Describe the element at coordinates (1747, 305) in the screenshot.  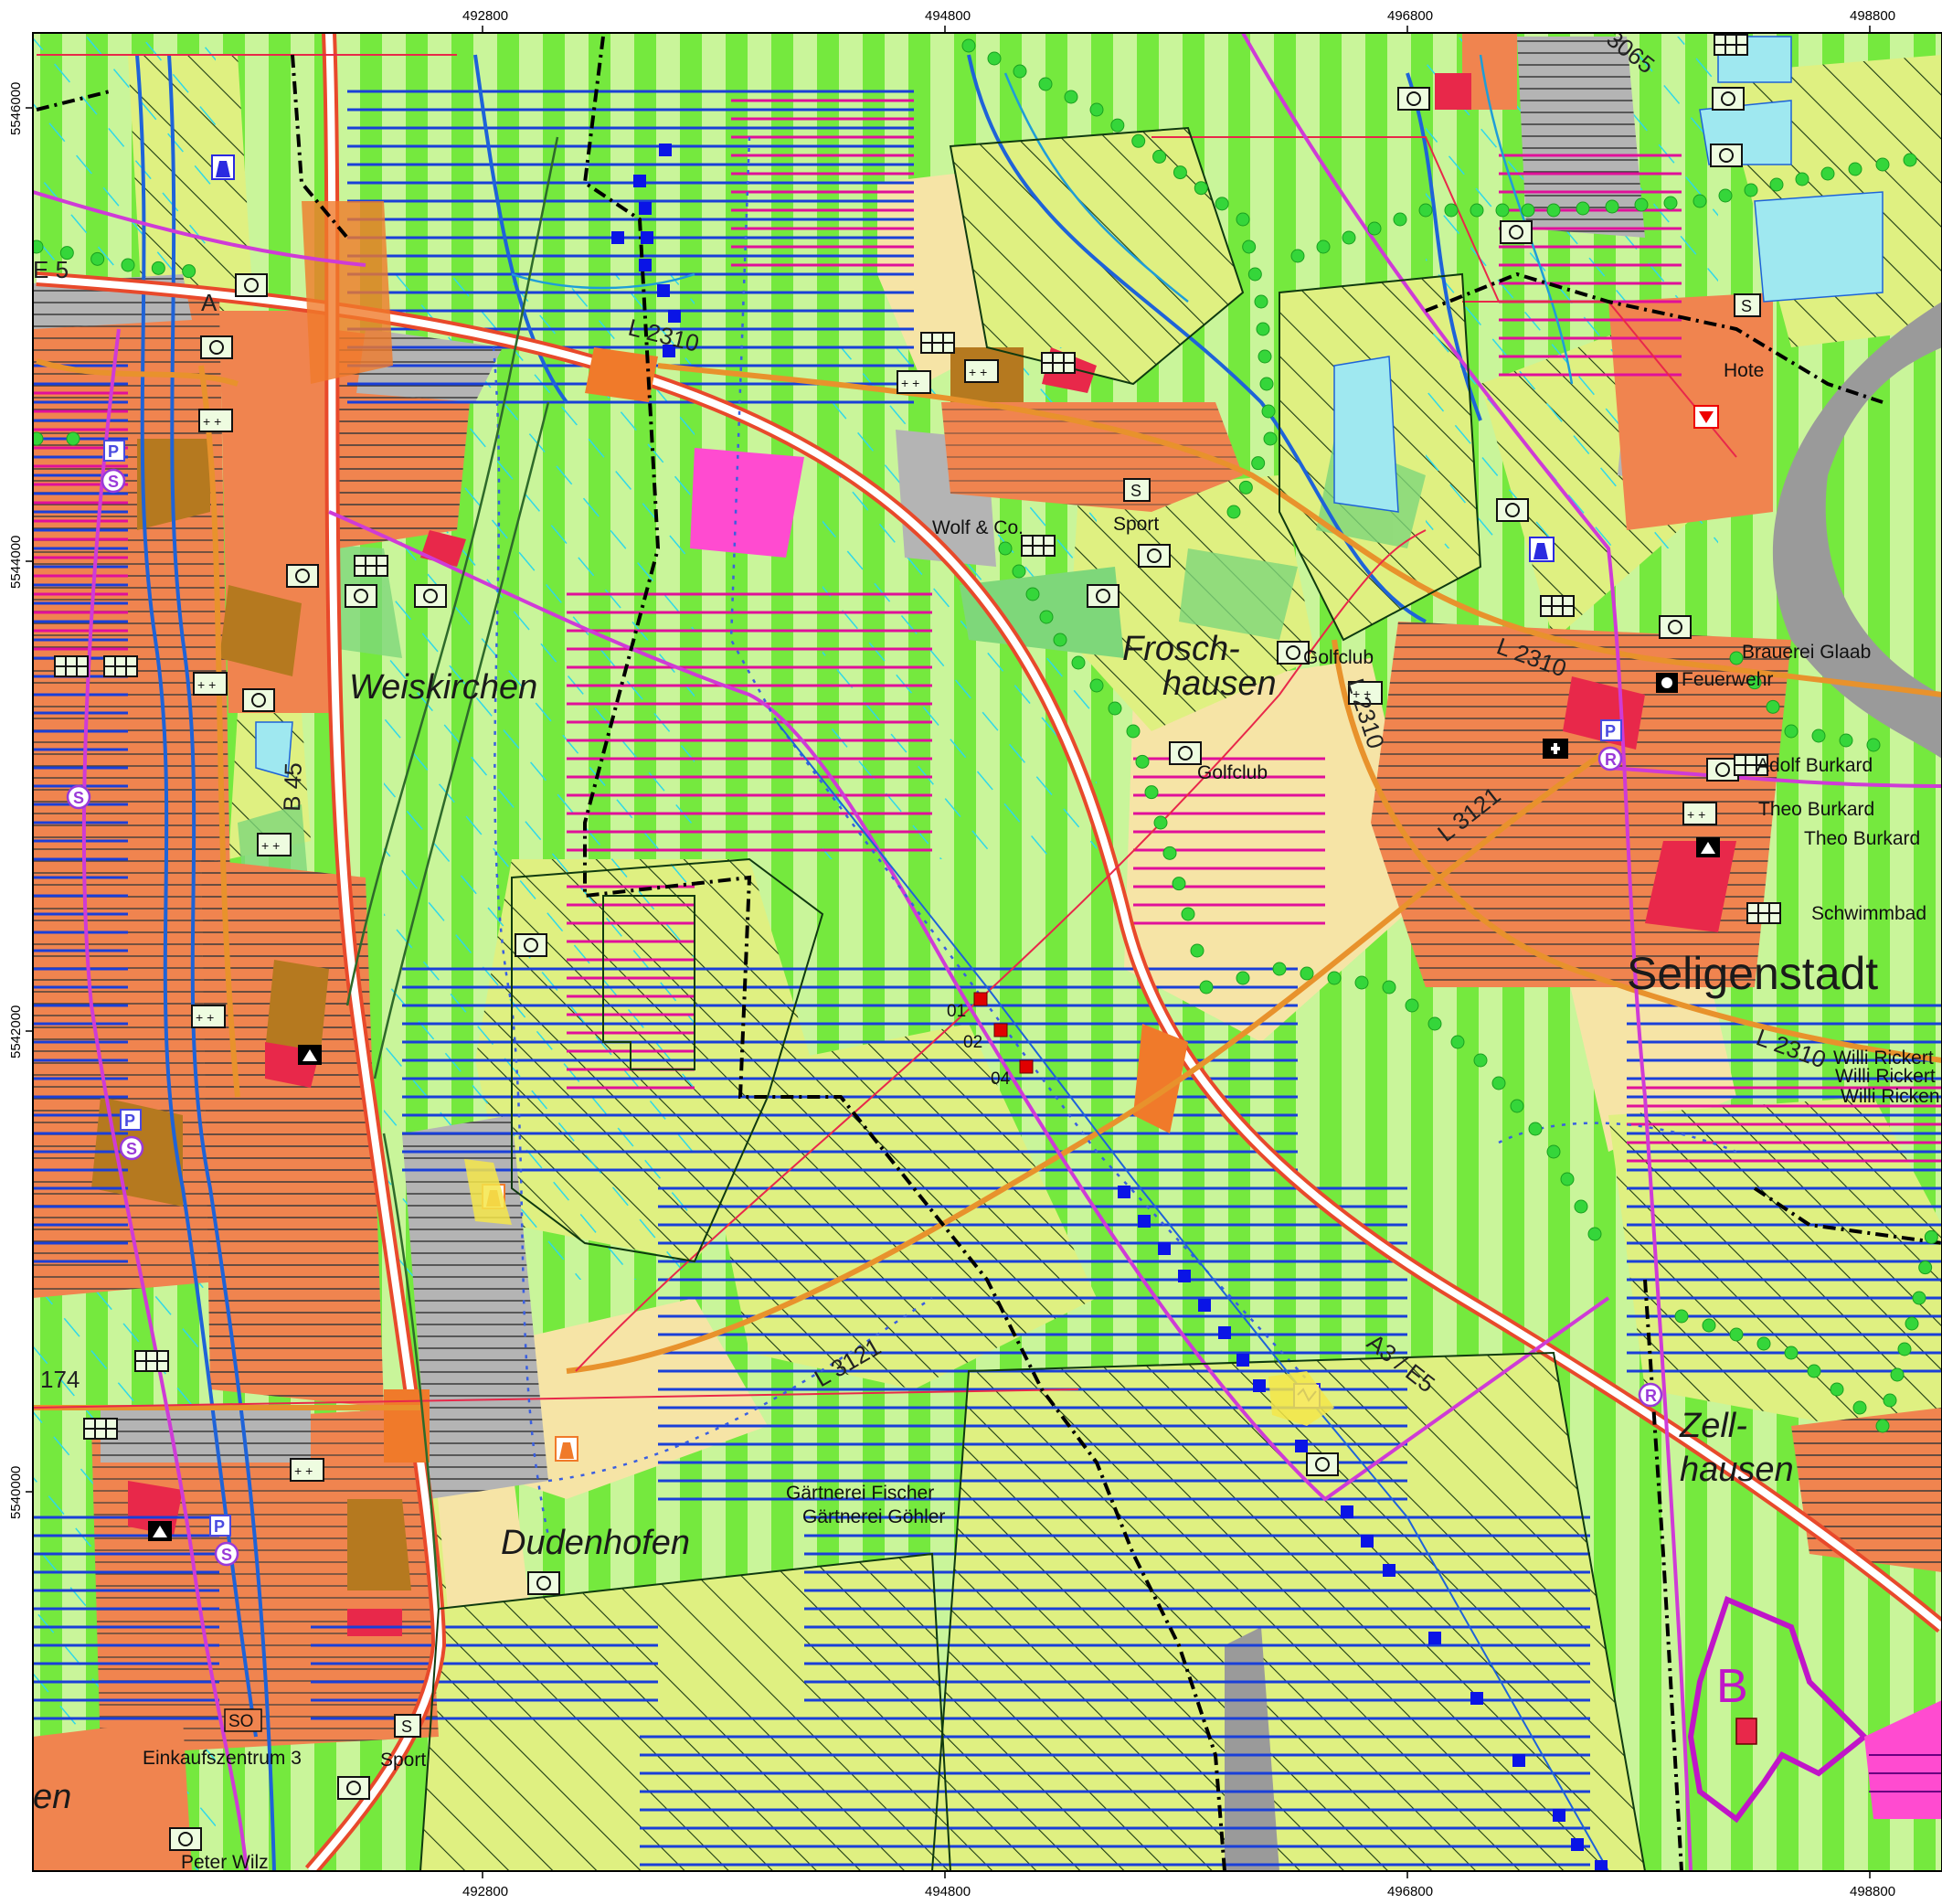
I see `sport-s-icon: S` at that location.